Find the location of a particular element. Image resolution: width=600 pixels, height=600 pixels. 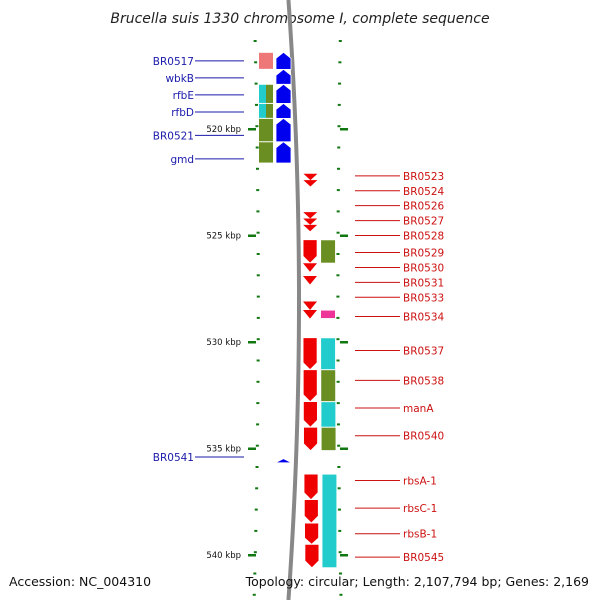

gene-label: BR0526 is located at coordinates (424, 207).